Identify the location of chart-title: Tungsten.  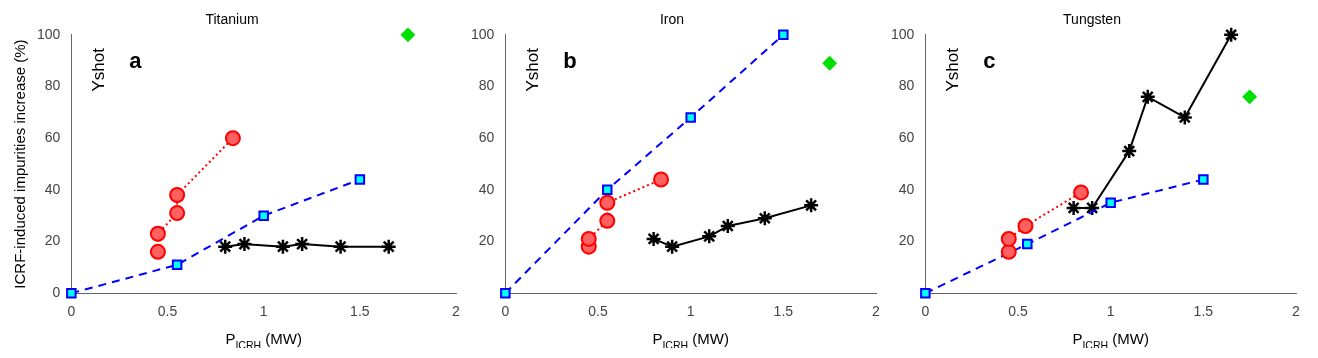
(1092, 19).